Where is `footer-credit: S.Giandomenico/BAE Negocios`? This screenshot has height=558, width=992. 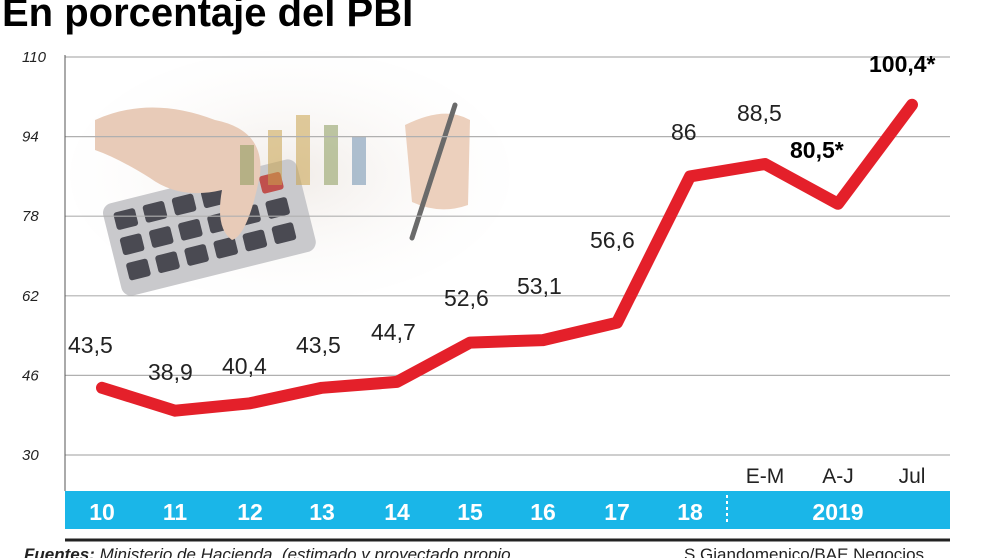
footer-credit: S.Giandomenico/BAE Negocios is located at coordinates (804, 551).